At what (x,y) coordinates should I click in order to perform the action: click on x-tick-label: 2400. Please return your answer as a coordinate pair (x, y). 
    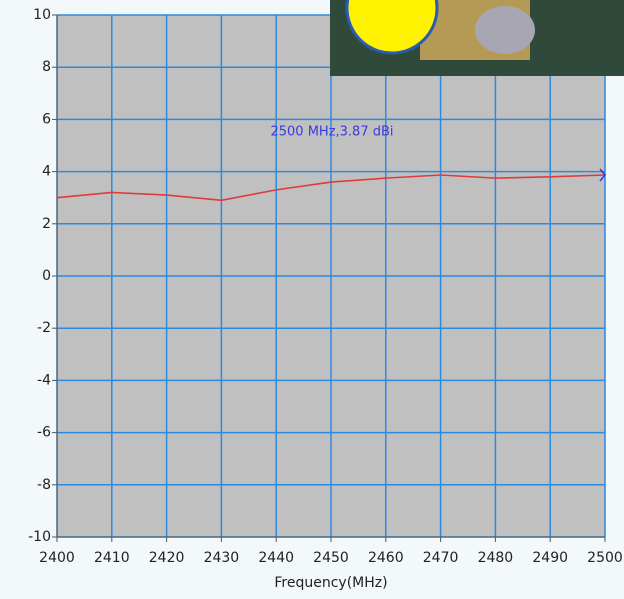
    Looking at the image, I should click on (57, 558).